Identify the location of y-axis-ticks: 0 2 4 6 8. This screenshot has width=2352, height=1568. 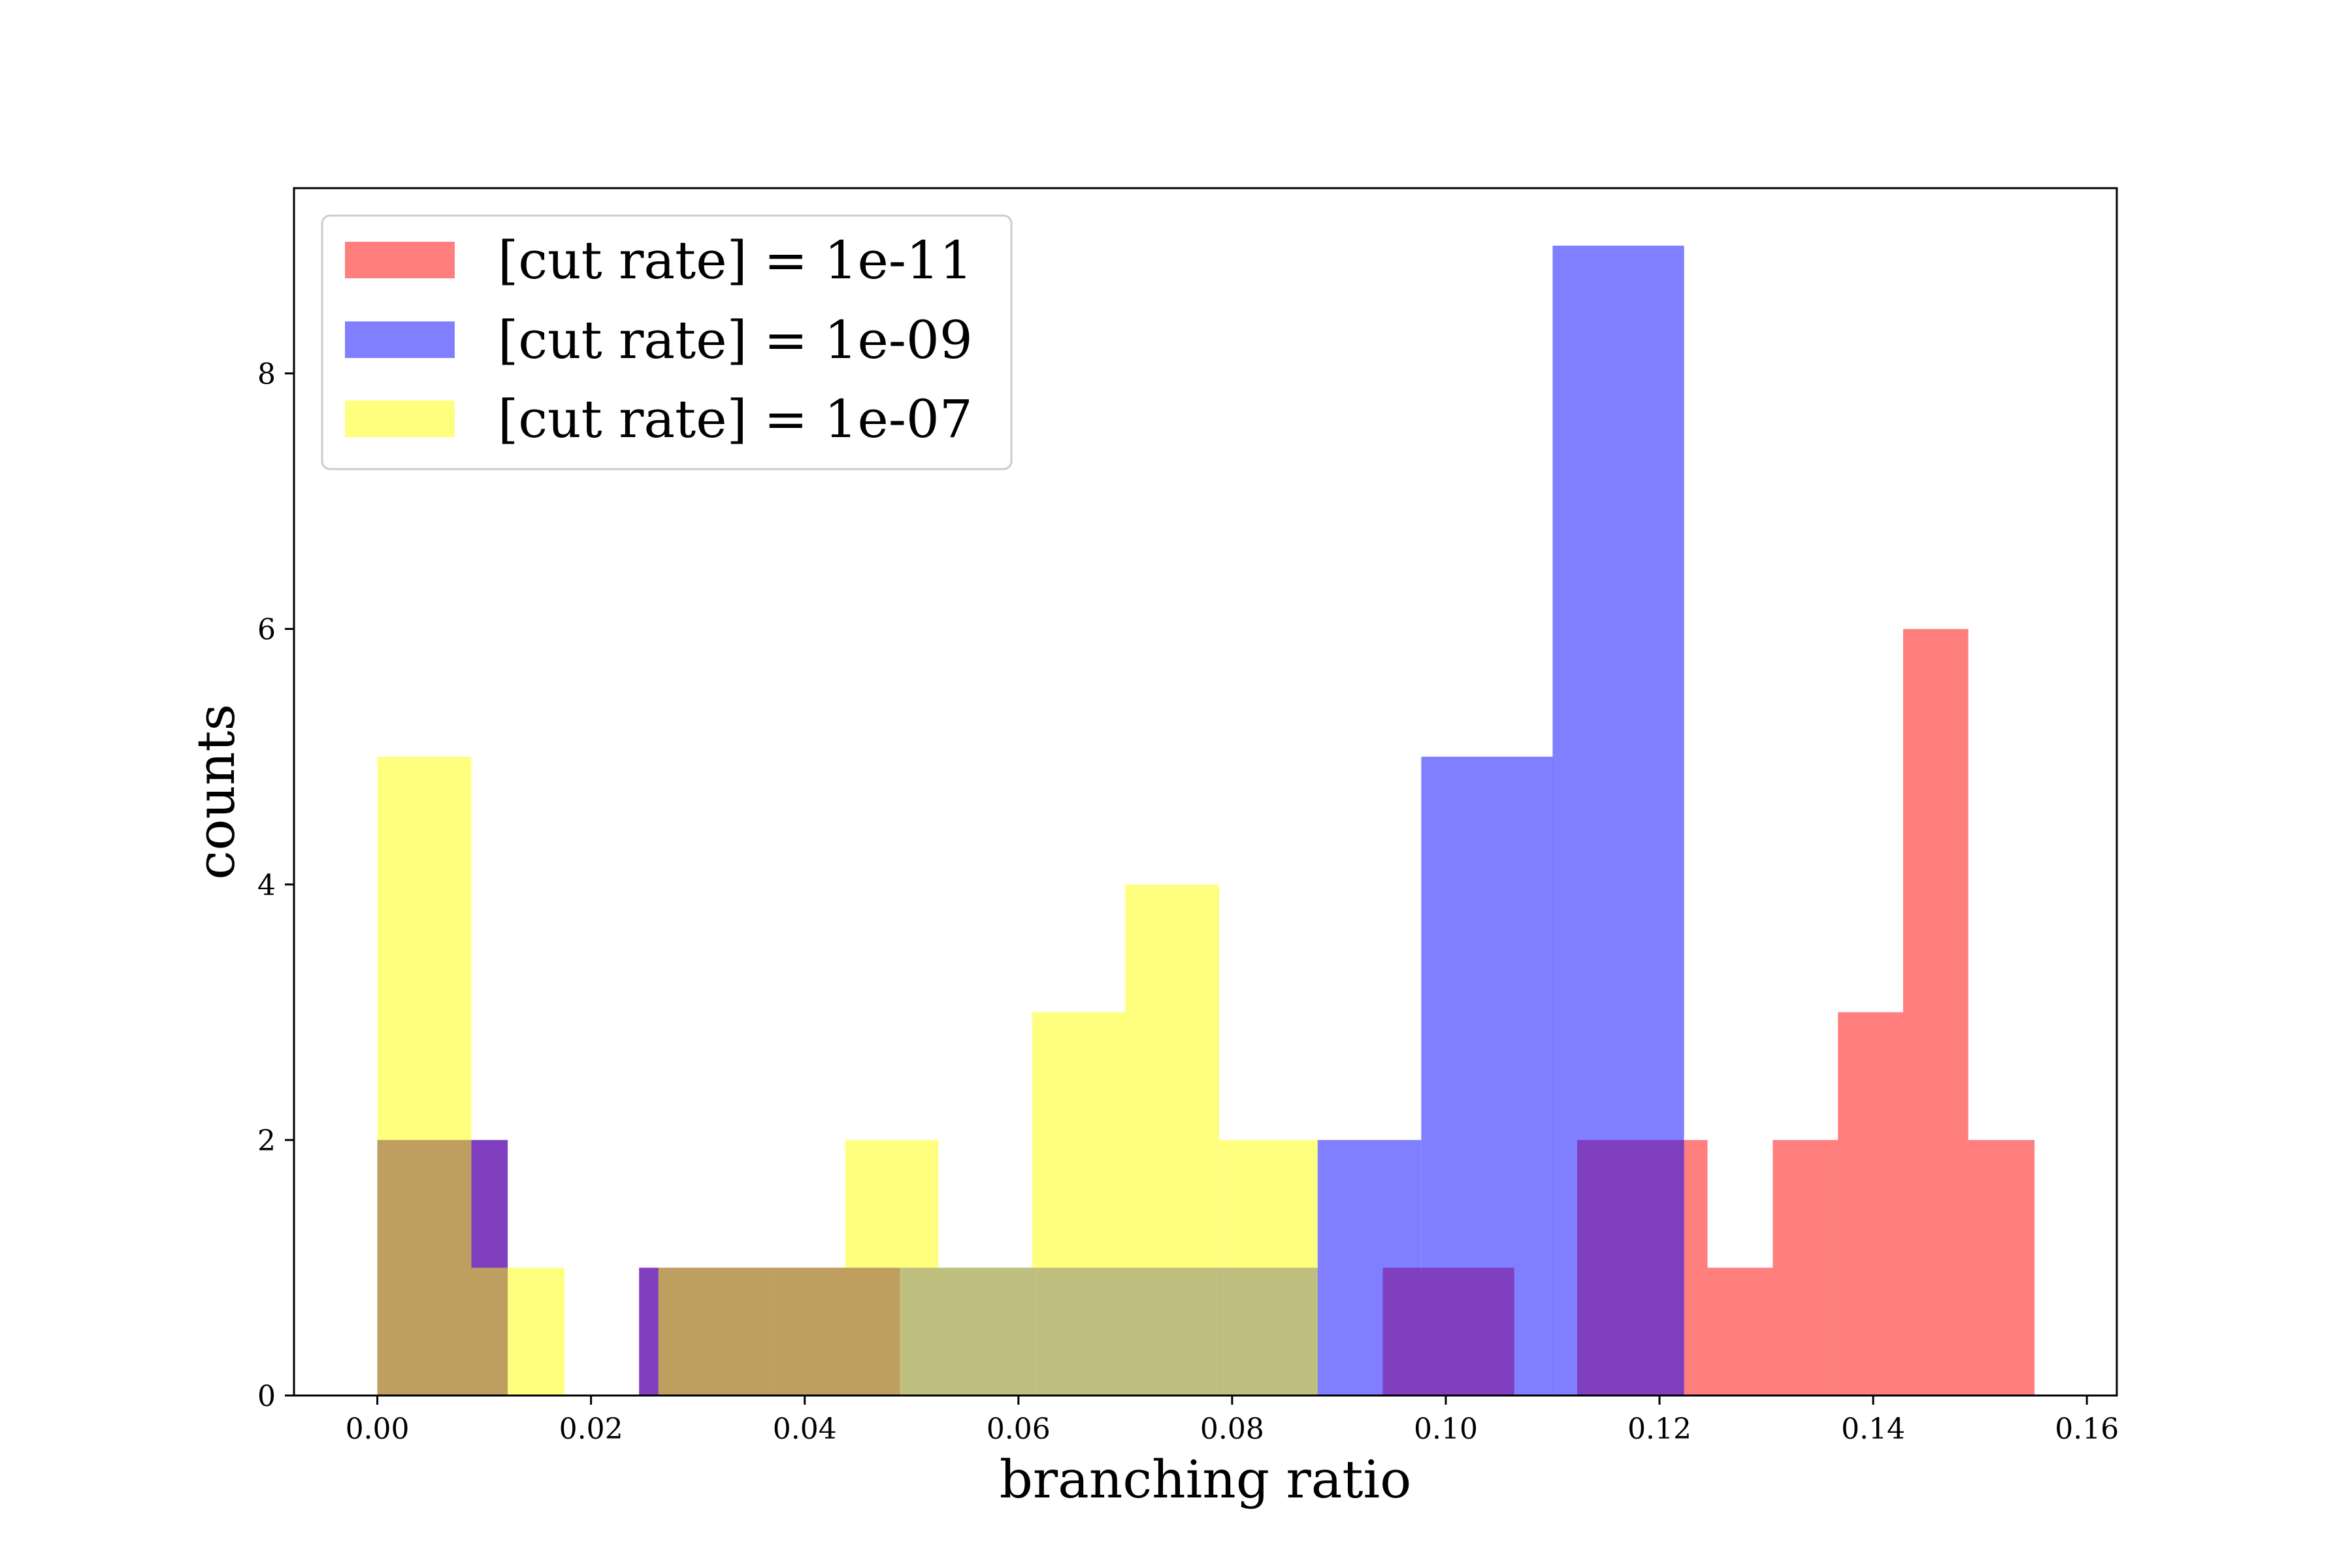
(275, 885).